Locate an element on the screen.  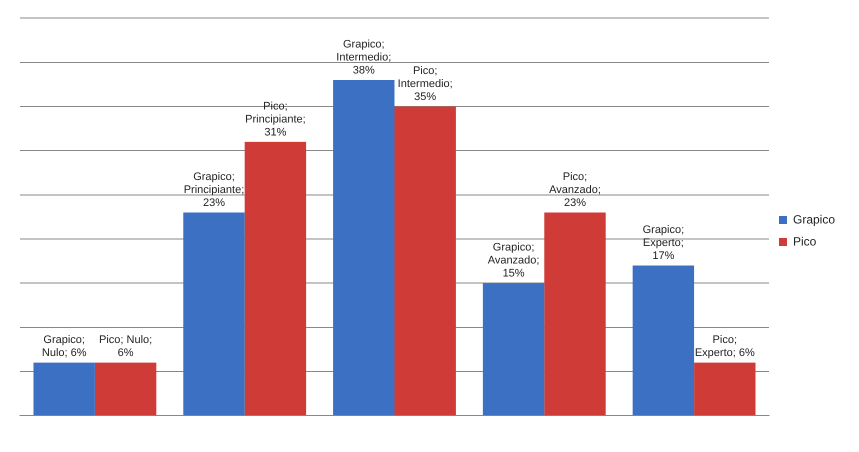
data-label: Grapico; Avanzado; 15% is located at coordinates (514, 261).